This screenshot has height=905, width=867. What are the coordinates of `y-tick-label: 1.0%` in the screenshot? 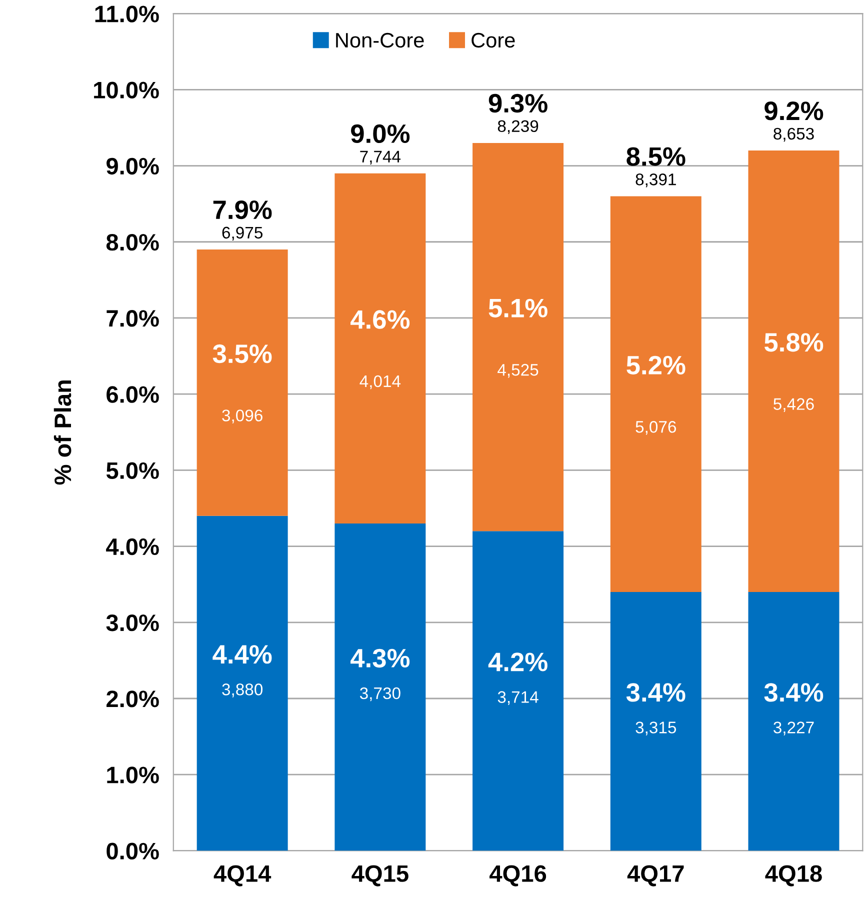 It's located at (133, 775).